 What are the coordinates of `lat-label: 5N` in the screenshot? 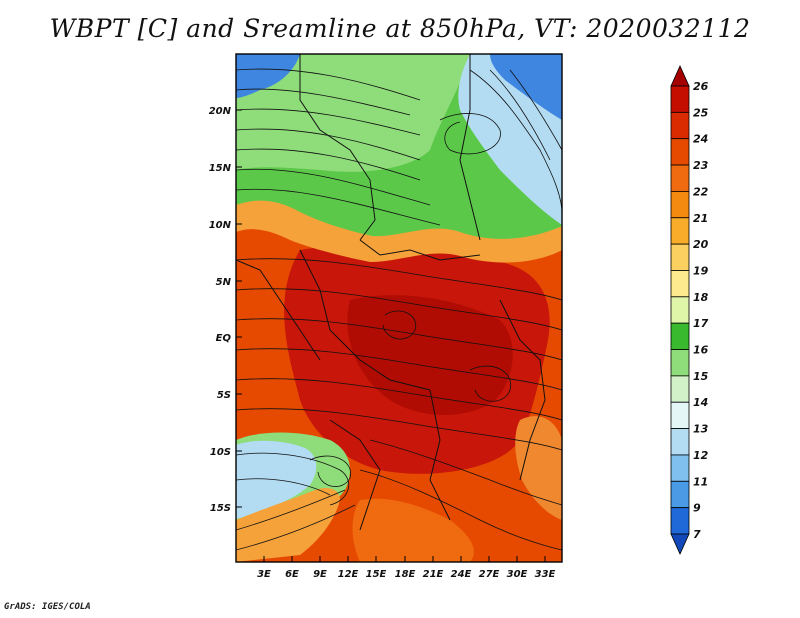 It's located at (224, 282).